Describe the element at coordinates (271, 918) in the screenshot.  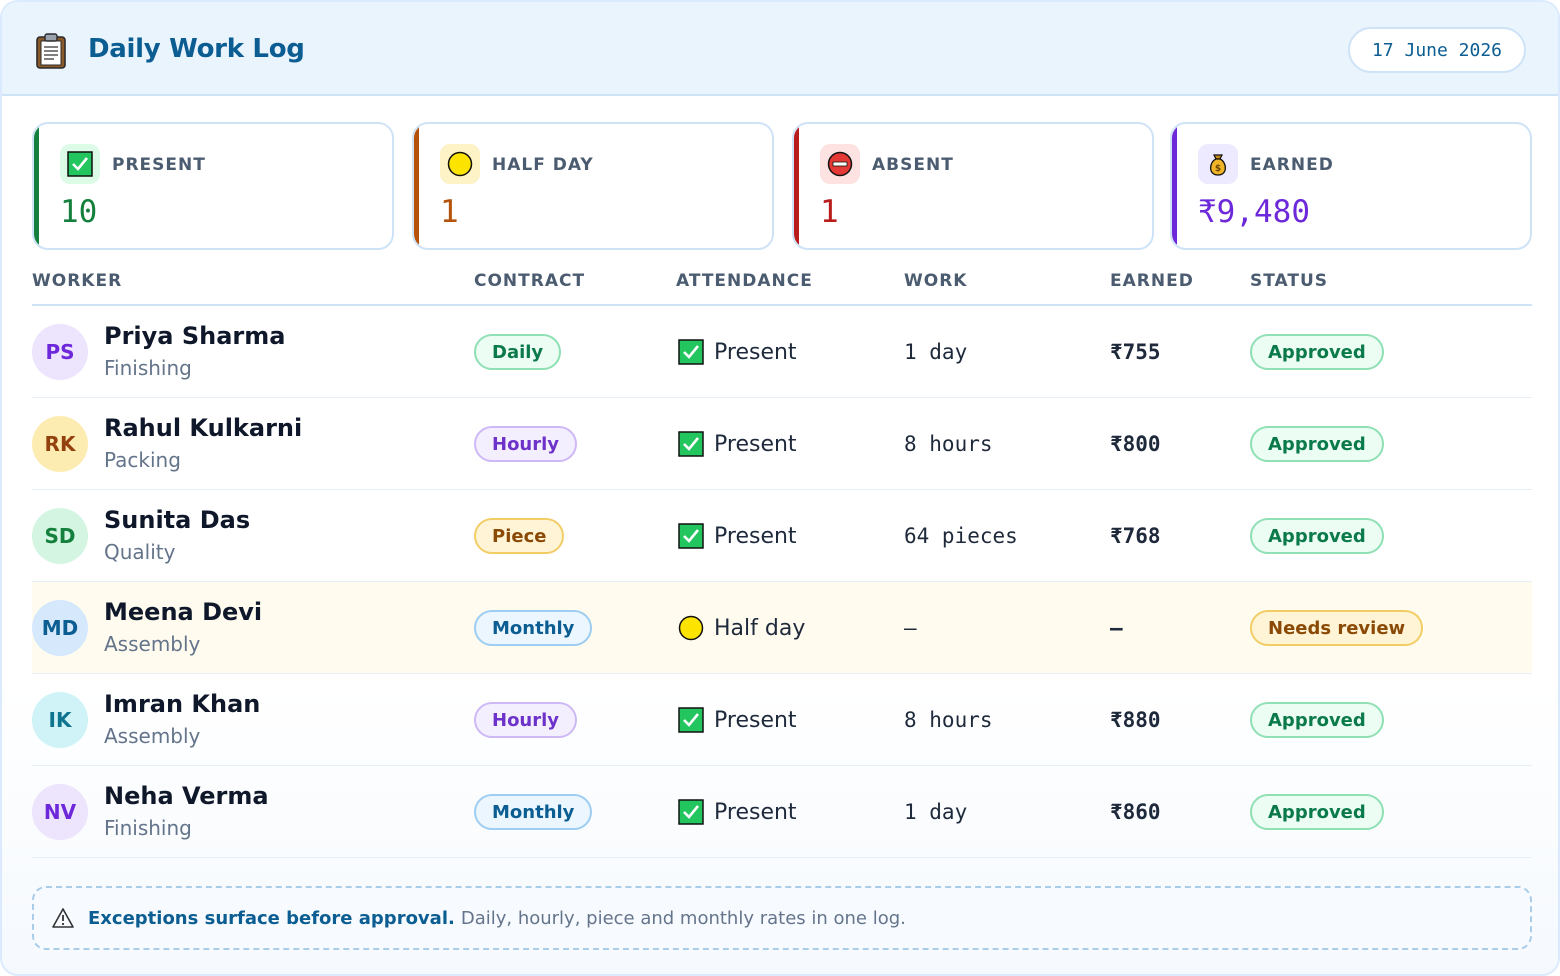
I see `note-heading: Exceptions surface before approval.` at that location.